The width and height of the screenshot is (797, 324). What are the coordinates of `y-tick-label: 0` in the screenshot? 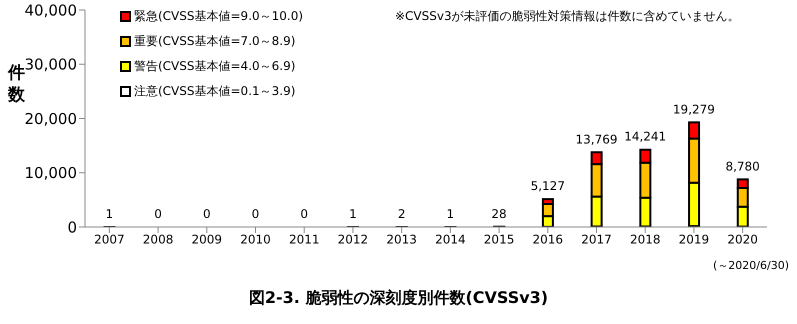 It's located at (72, 227).